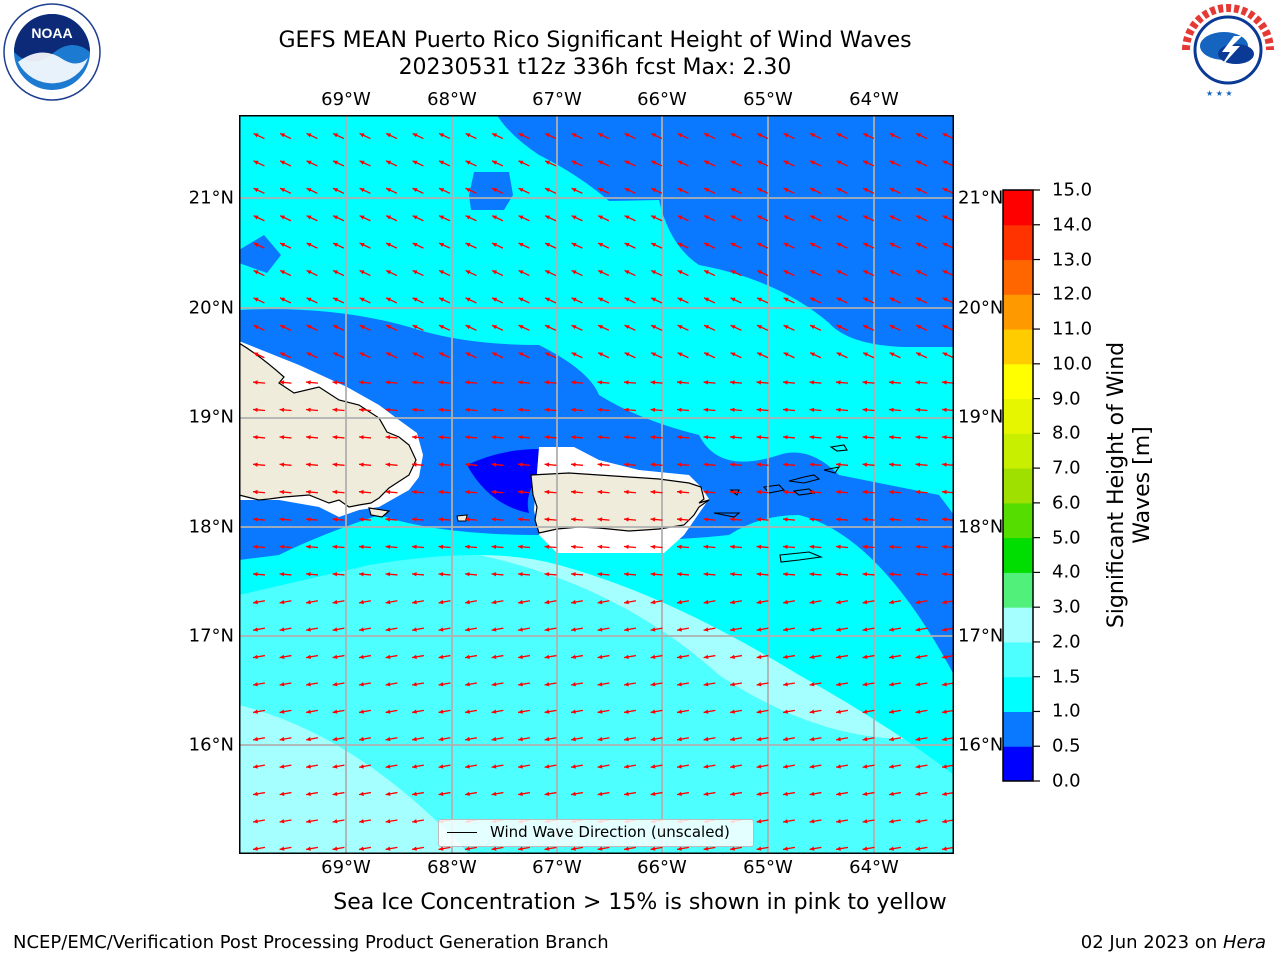 This screenshot has width=1280, height=960. I want to click on footer-machine: Hera, so click(1244, 942).